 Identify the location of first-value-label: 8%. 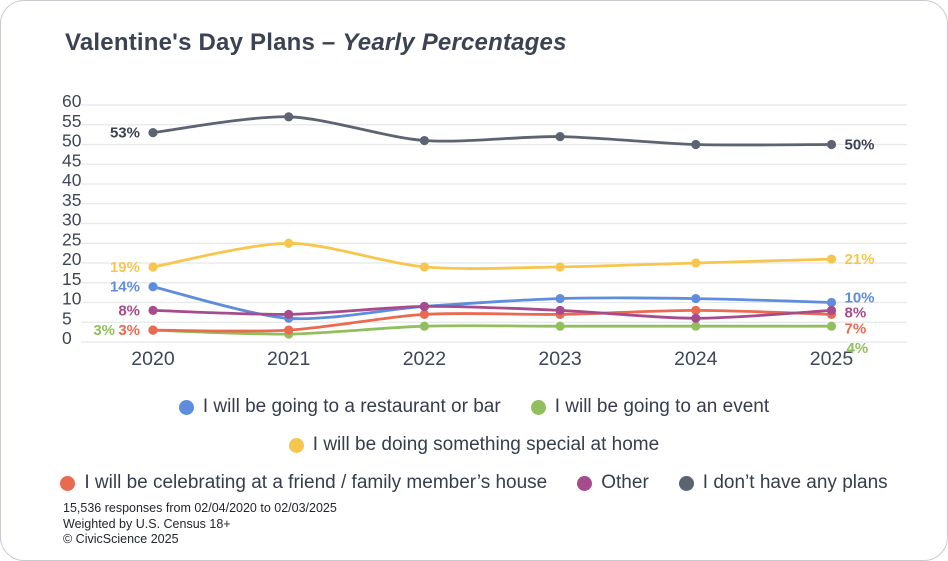
(129, 310).